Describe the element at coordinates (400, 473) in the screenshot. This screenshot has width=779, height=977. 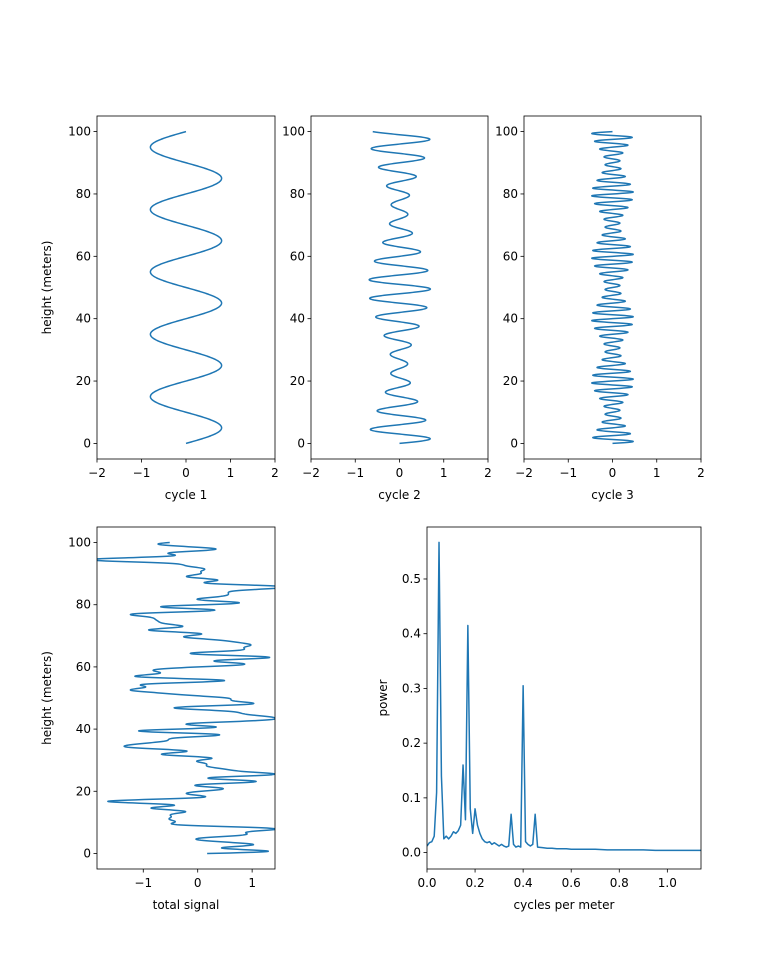
I see `x-tick-label-cycle2: 0` at that location.